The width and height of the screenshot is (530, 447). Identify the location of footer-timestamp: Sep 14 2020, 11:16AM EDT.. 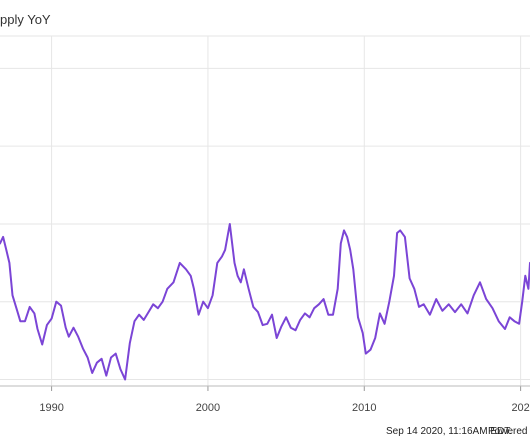
(449, 431).